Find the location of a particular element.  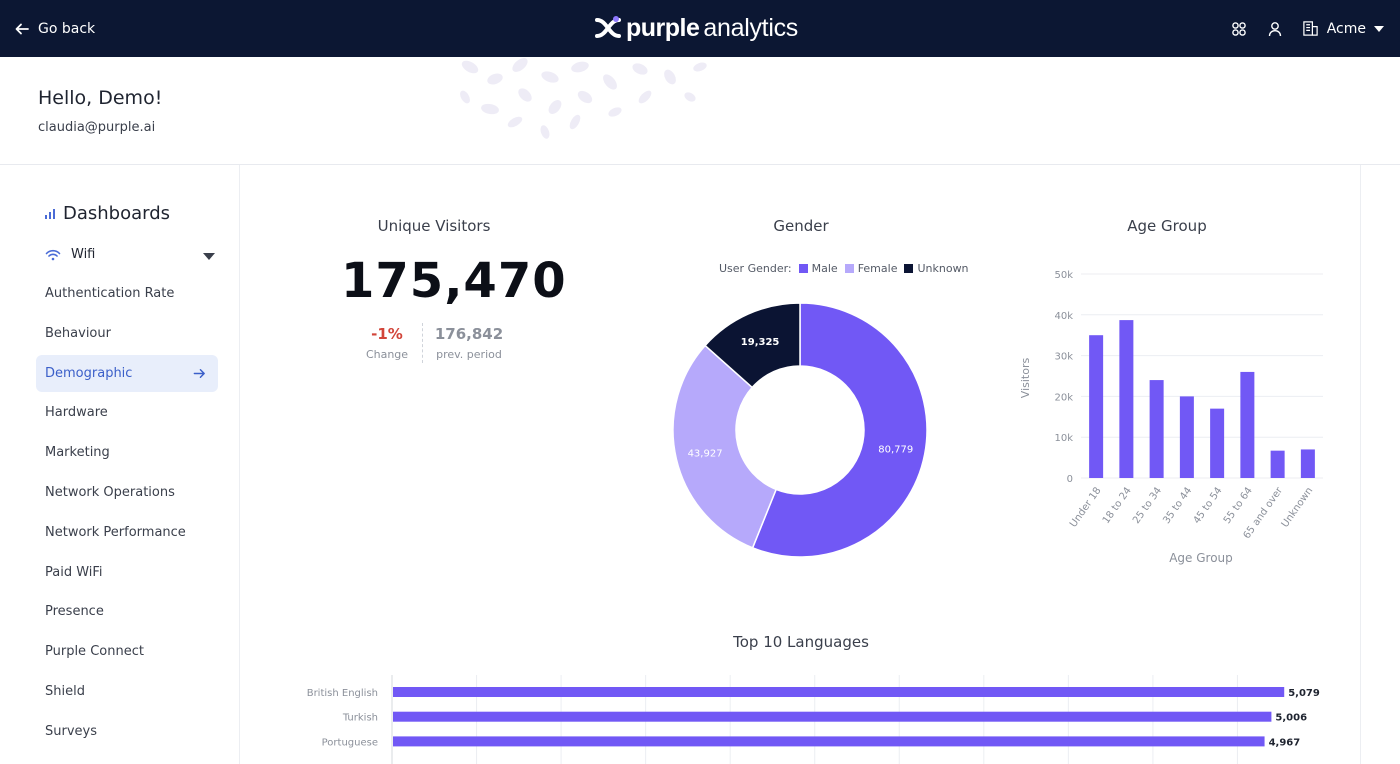

x-tick-label: 35 to 44 is located at coordinates (1177, 505).